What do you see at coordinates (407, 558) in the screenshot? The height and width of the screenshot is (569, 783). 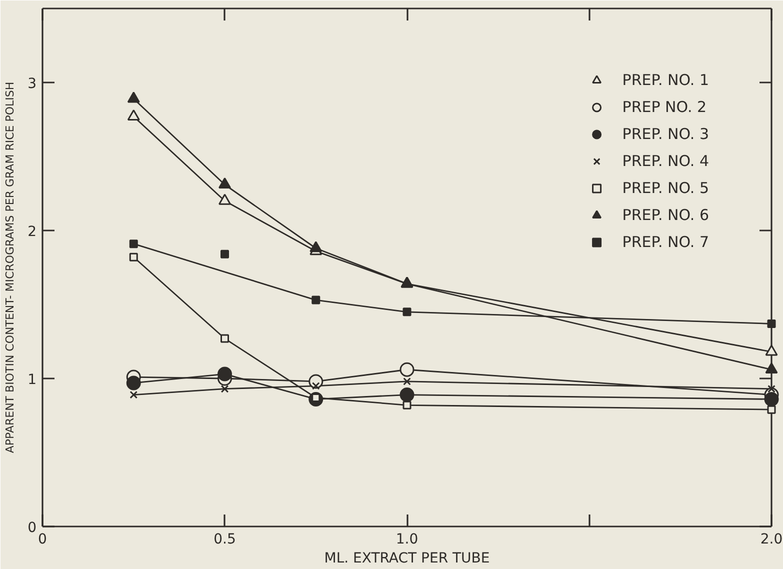 I see `x-axis-title: ML. EXTRACT PER TUBE` at bounding box center [407, 558].